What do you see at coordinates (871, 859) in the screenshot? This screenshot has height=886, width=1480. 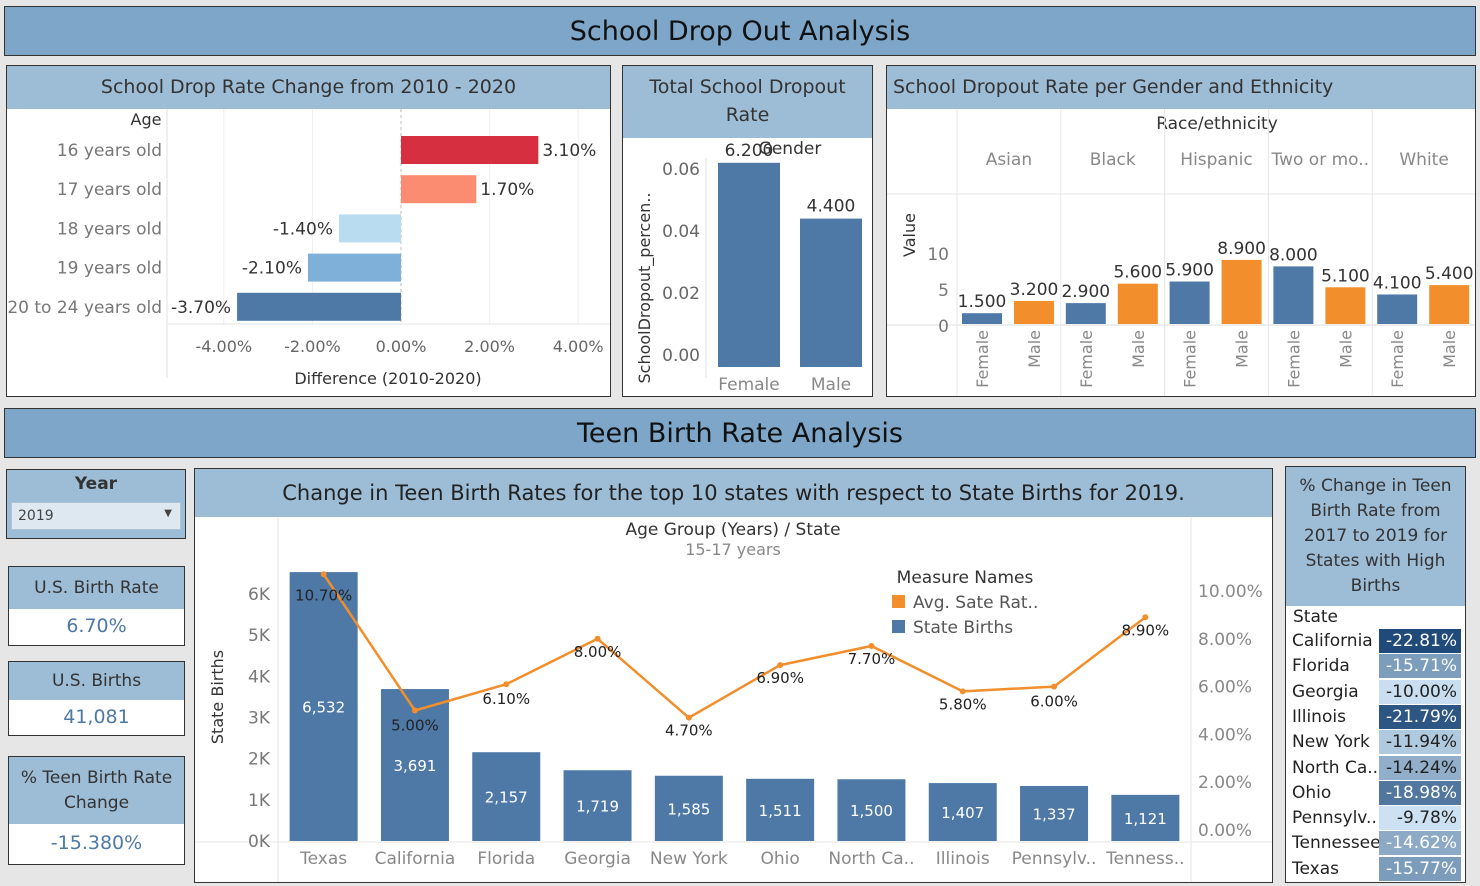 I see `category-label: North Ca..` at bounding box center [871, 859].